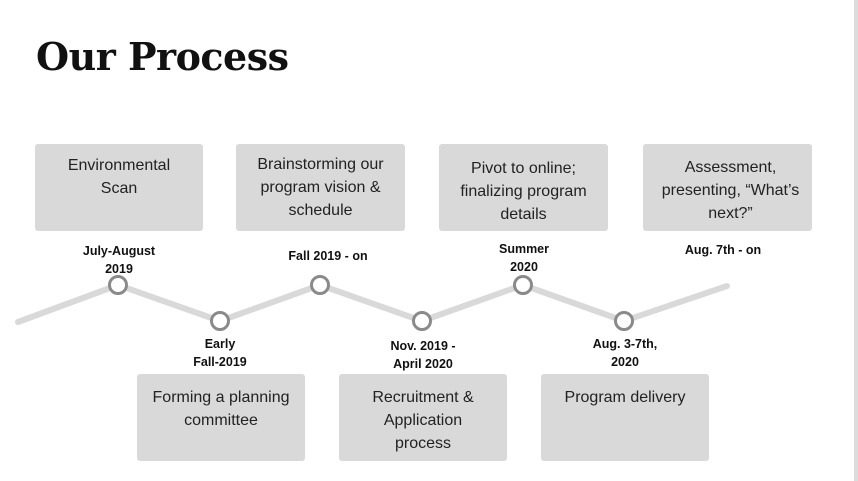  I want to click on step-date-4: Nov. 2019 - April 2020, so click(423, 355).